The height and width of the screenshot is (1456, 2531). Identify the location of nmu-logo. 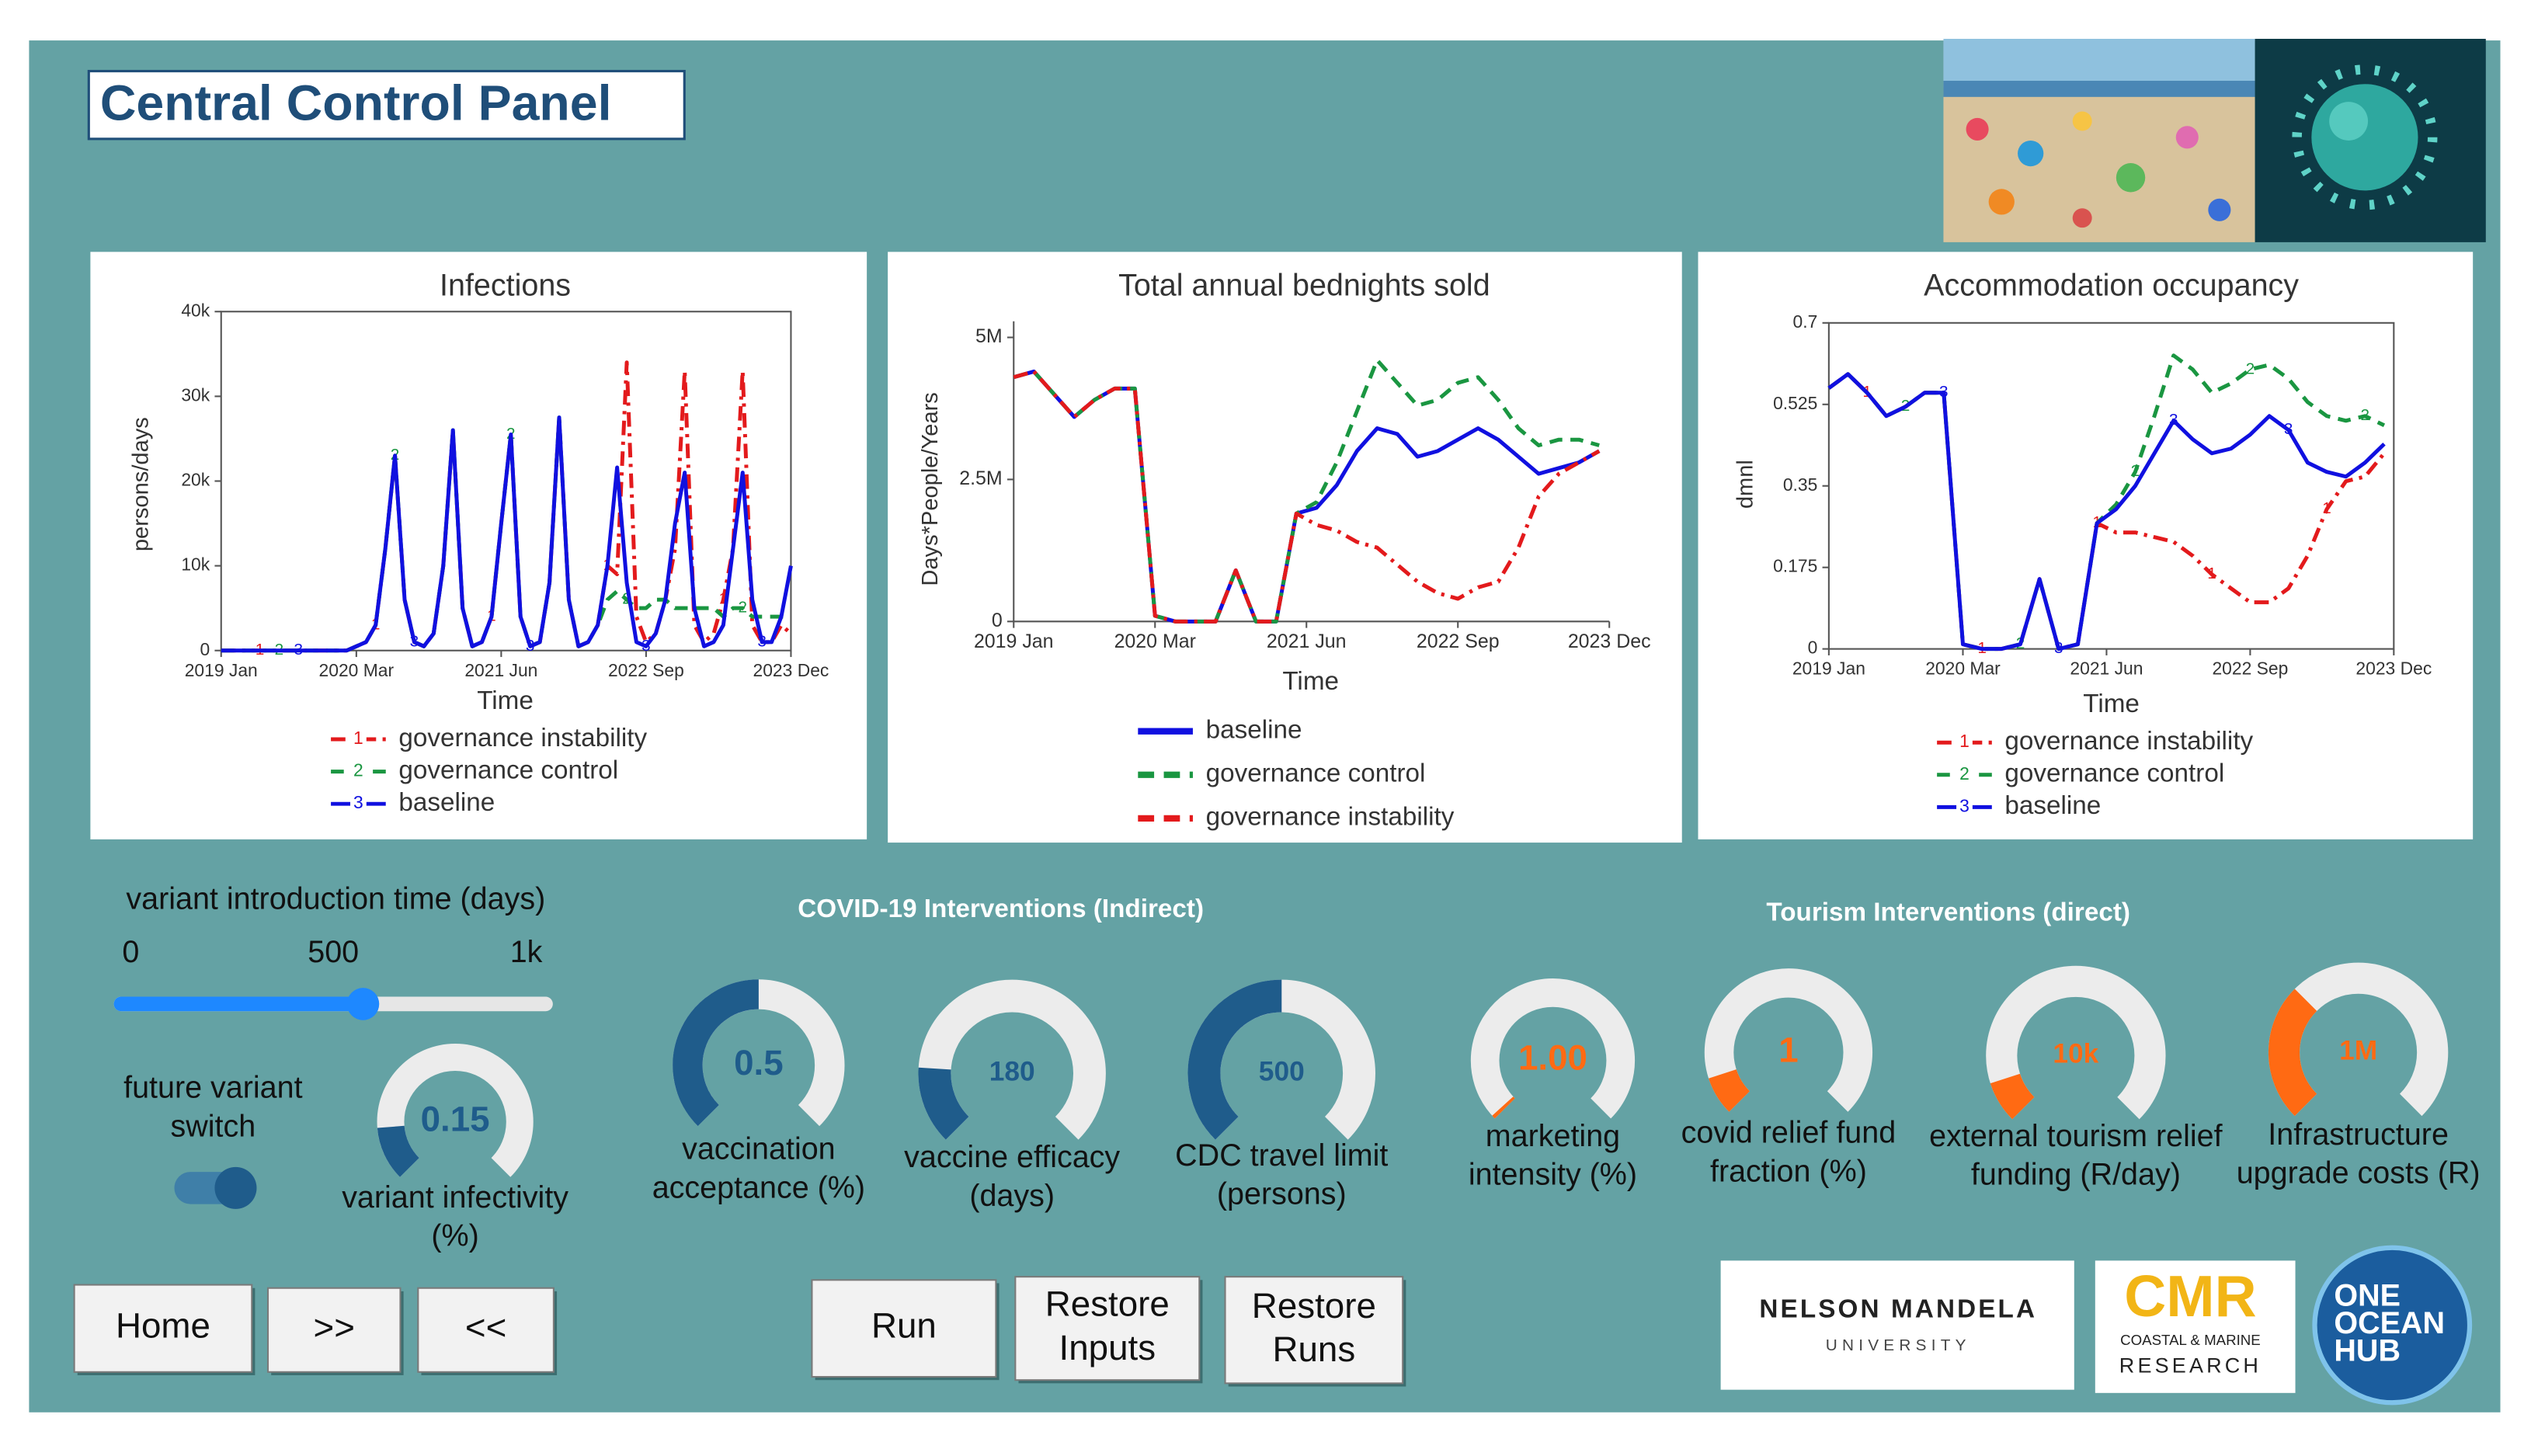
(1897, 1325).